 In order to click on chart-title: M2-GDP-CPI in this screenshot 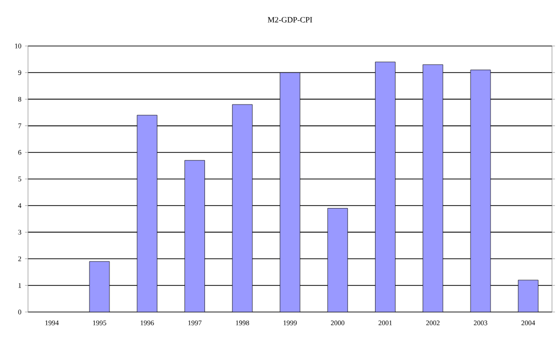, I will do `click(290, 19)`.